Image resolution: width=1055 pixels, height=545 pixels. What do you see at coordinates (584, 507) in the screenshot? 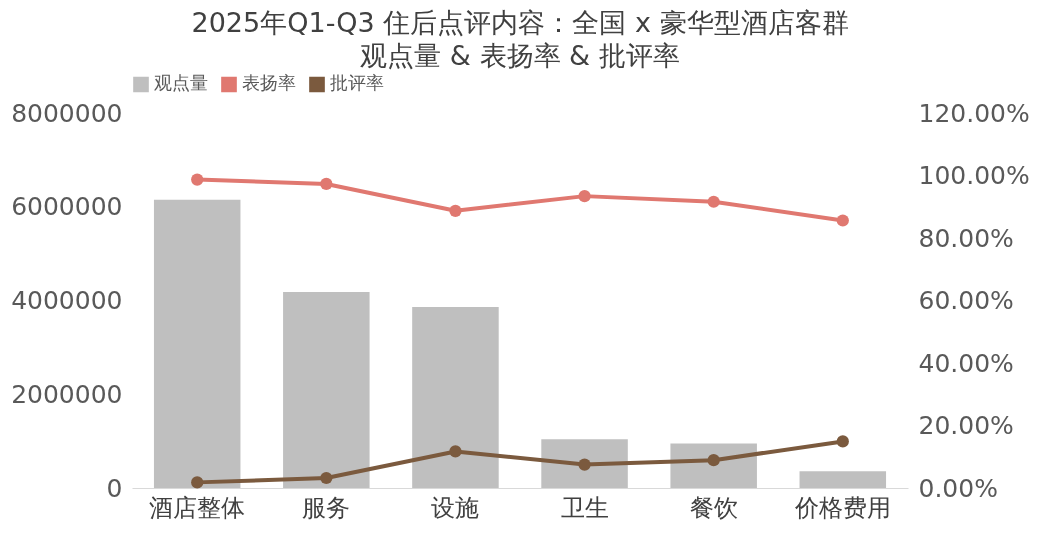
I see `x-tick-label: 卫生` at bounding box center [584, 507].